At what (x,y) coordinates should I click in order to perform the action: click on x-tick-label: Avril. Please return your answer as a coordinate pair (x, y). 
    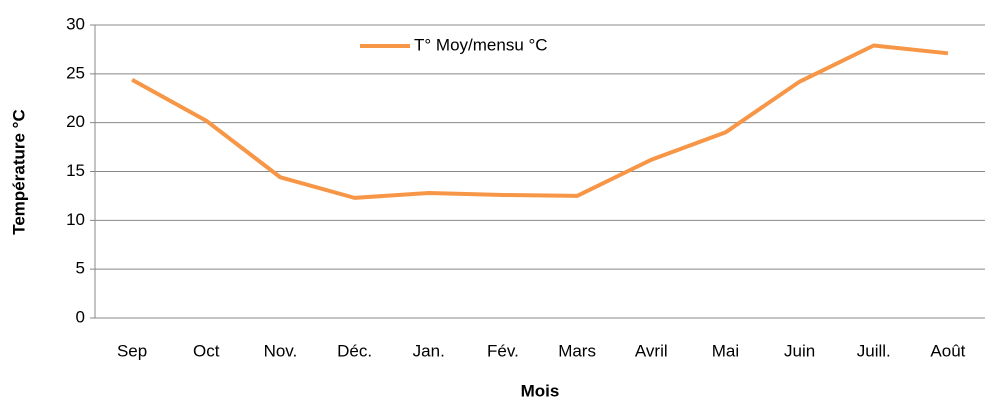
    Looking at the image, I should click on (651, 350).